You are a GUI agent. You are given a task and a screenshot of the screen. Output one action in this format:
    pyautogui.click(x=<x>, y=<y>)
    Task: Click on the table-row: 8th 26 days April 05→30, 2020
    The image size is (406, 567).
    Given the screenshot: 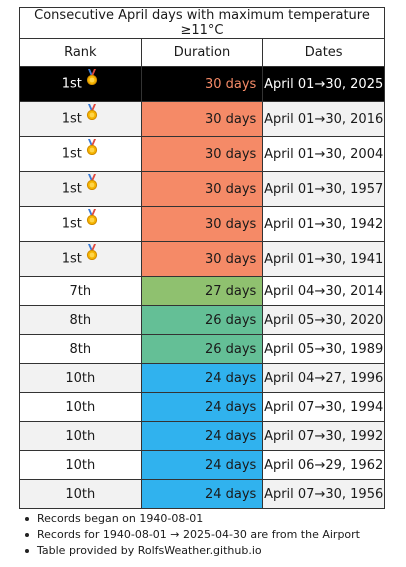 What is the action you would take?
    pyautogui.click(x=202, y=320)
    